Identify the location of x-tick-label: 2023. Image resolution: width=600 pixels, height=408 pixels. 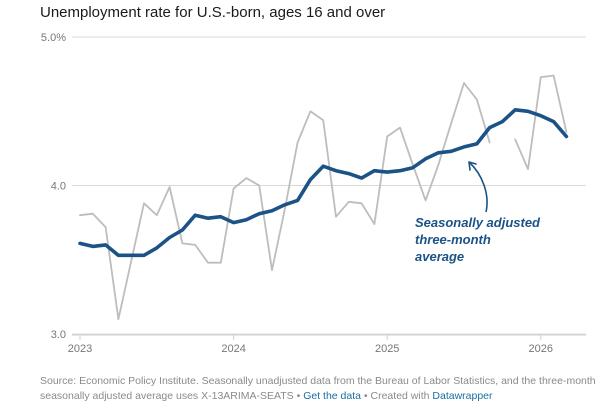
(80, 349).